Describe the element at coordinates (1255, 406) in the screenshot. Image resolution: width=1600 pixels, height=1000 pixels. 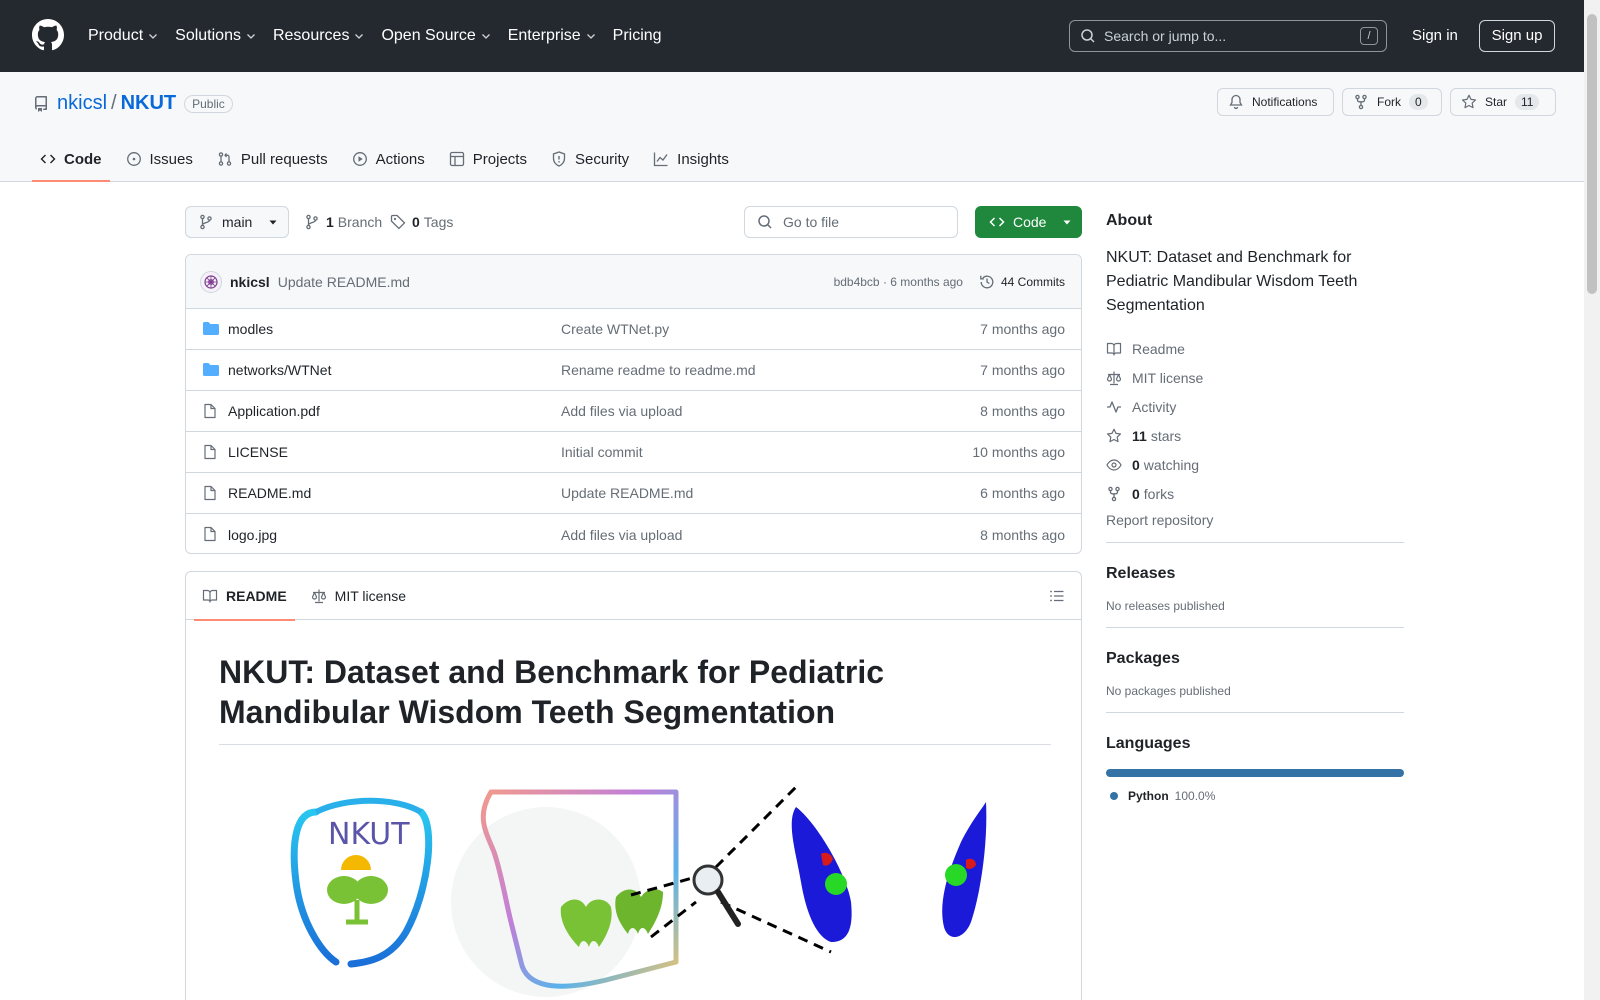
I see `activity-link: Activity` at that location.